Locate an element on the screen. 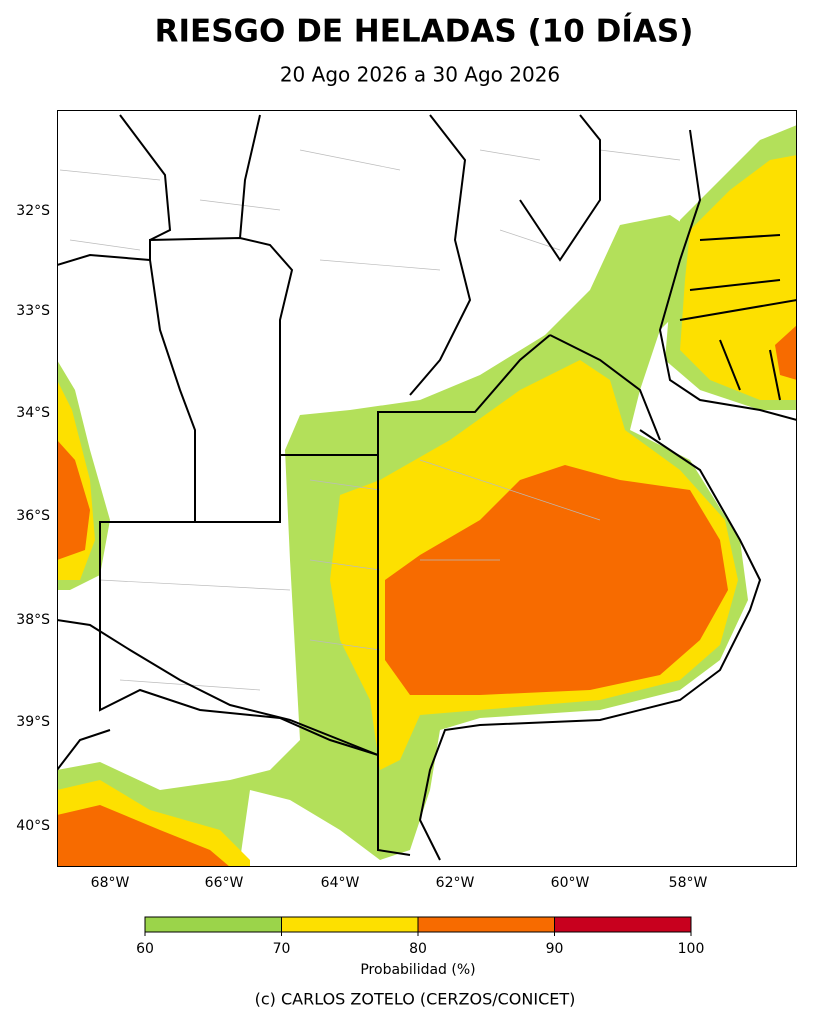 This screenshot has width=819, height=1024. credit: (c) CARLOS ZOTELO (CERZOS/CONICET) is located at coordinates (415, 999).